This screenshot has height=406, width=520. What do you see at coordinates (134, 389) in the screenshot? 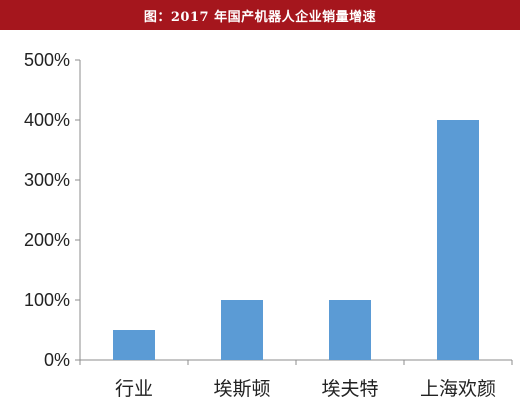
I see `x-category-label: 行业` at bounding box center [134, 389].